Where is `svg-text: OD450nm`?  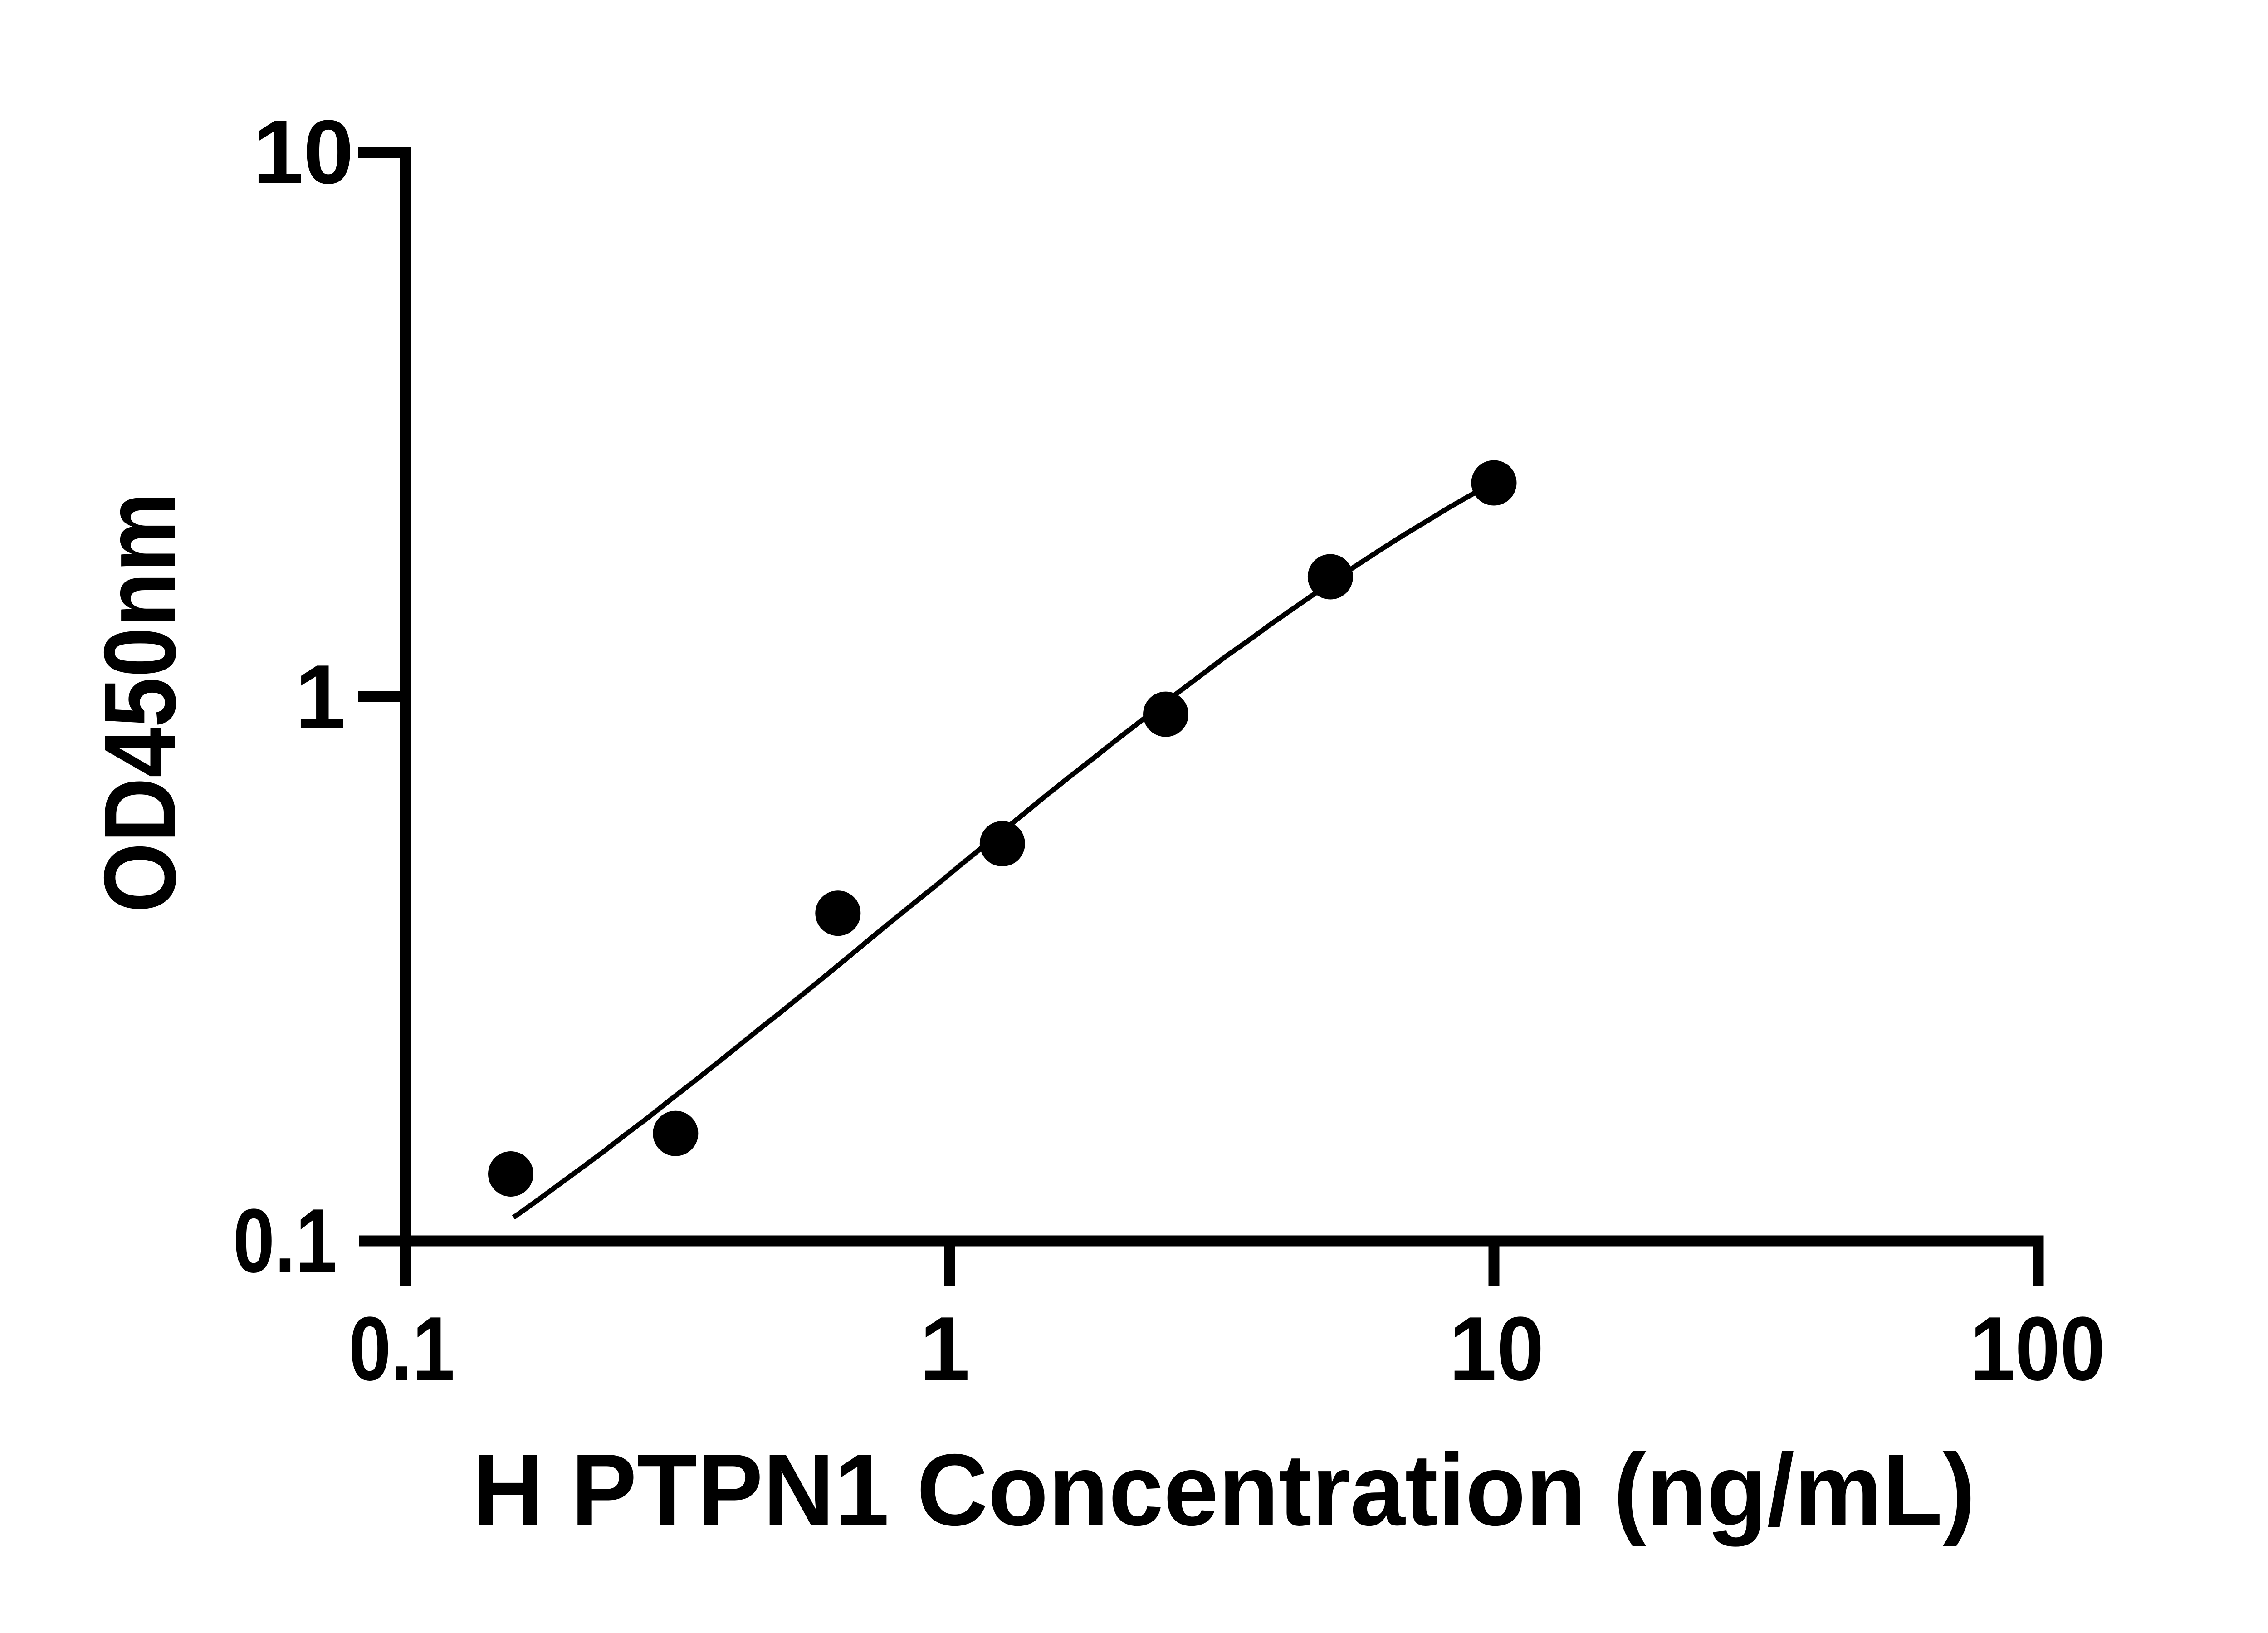 svg-text: OD450nm is located at coordinates (140, 702).